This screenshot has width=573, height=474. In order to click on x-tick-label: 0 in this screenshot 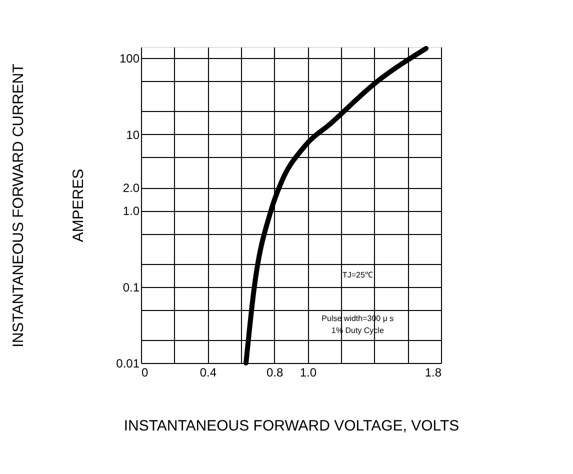, I will do `click(145, 373)`.